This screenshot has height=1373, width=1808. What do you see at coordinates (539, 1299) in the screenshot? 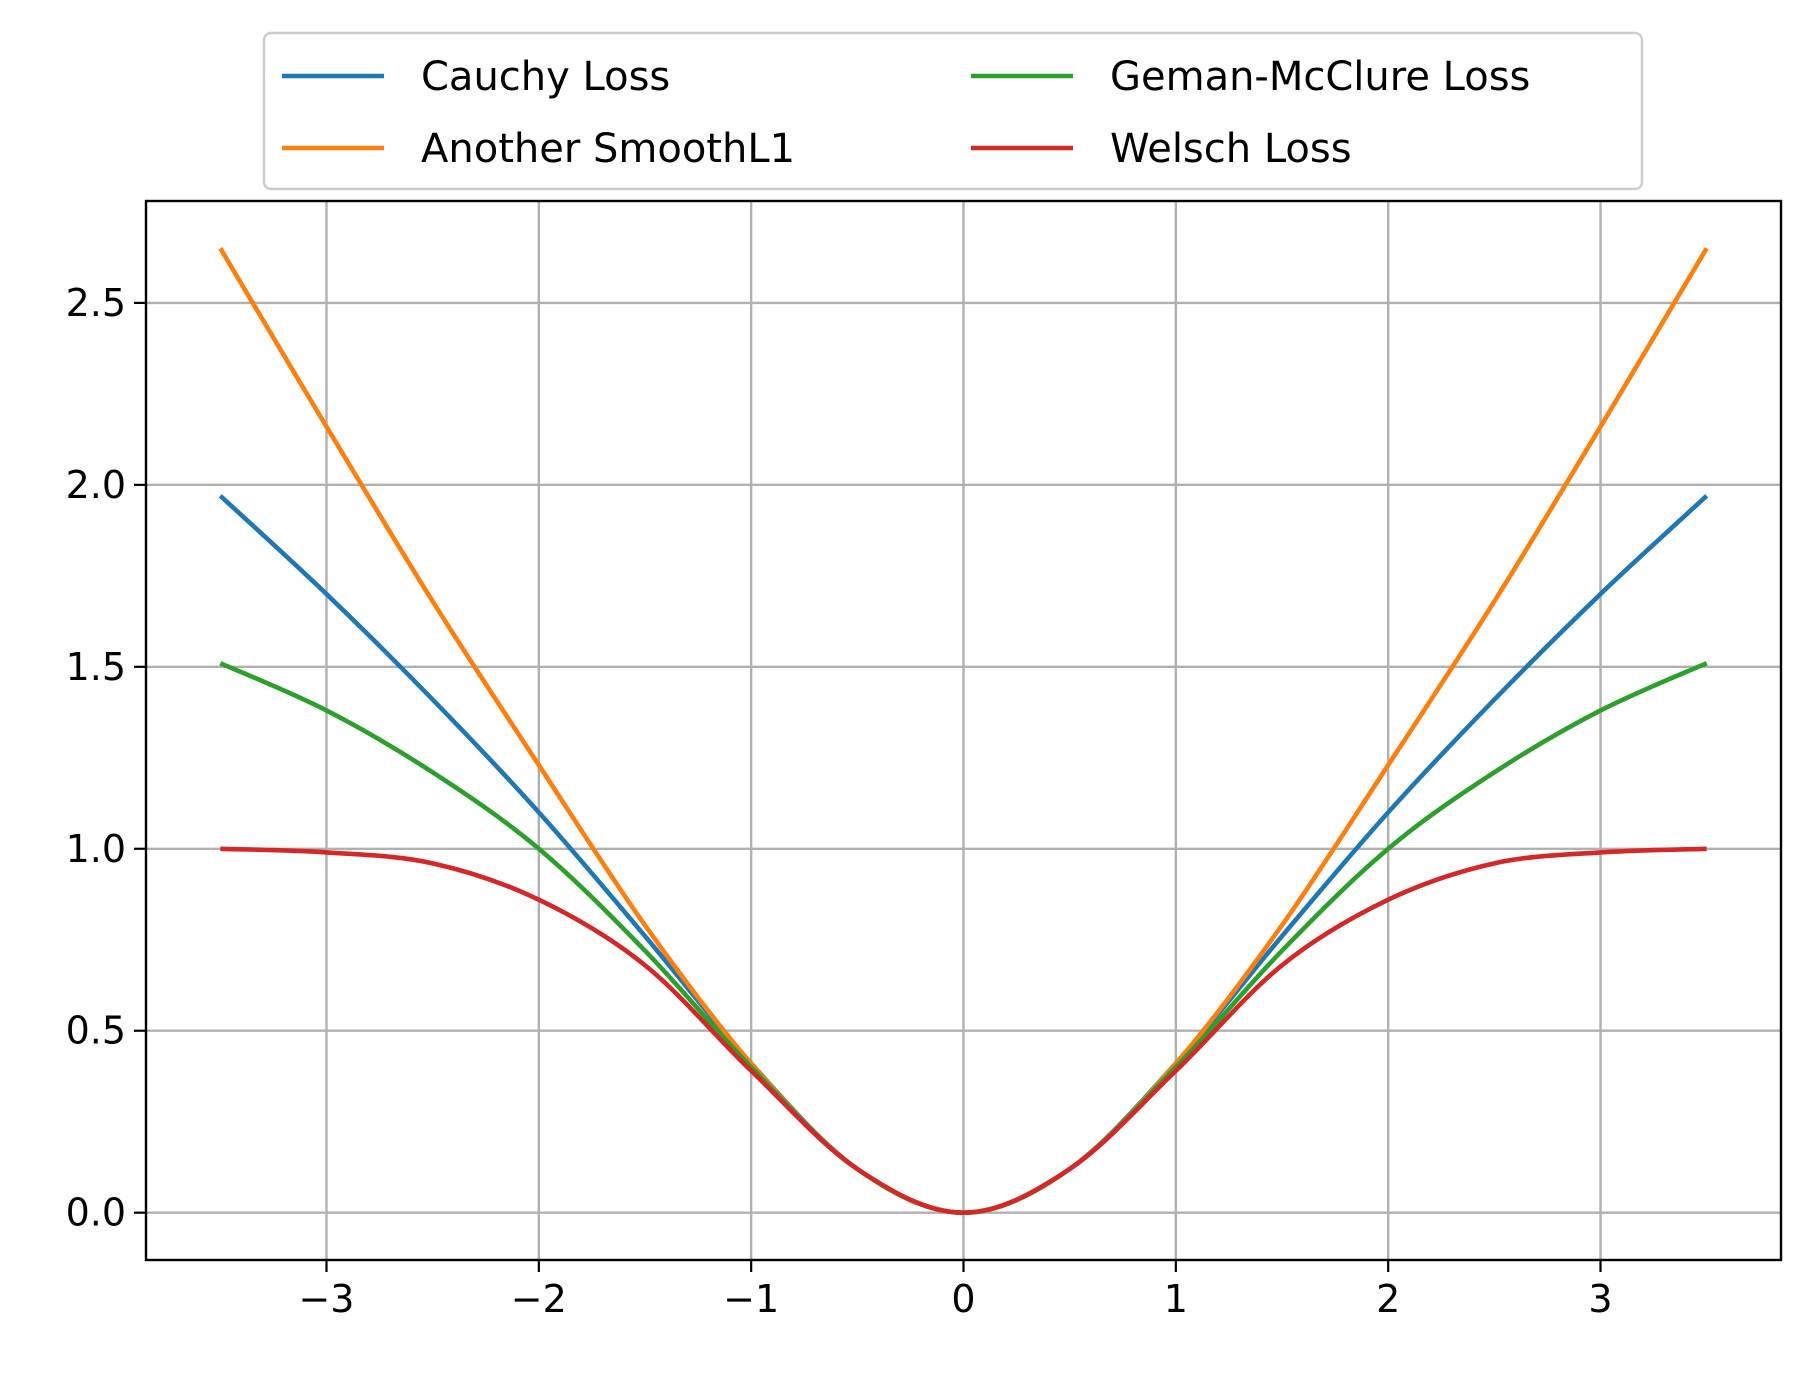
I see `x-tick-label: −2` at bounding box center [539, 1299].